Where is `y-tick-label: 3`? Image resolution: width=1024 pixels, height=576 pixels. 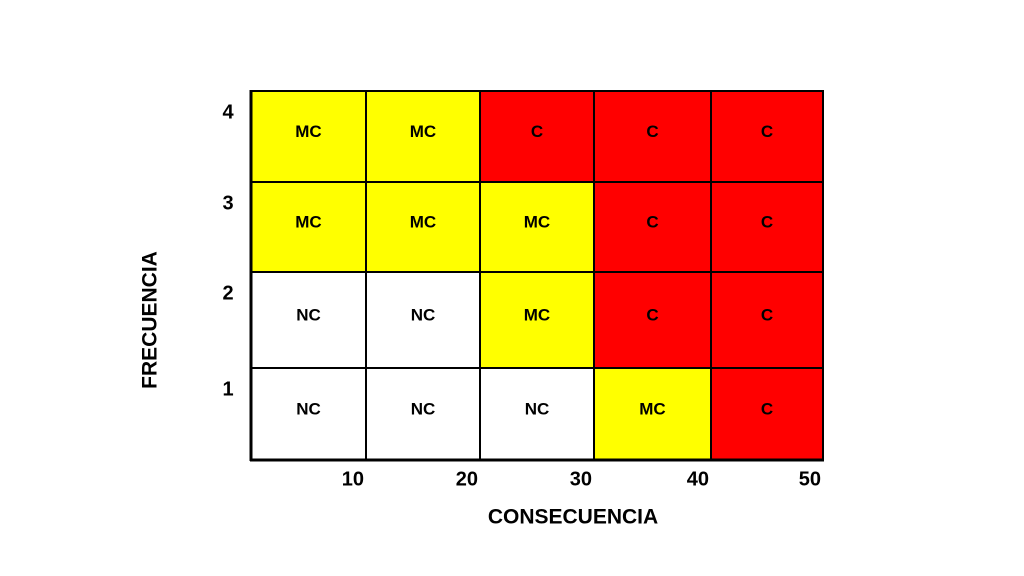 y-tick-label: 3 is located at coordinates (227, 203).